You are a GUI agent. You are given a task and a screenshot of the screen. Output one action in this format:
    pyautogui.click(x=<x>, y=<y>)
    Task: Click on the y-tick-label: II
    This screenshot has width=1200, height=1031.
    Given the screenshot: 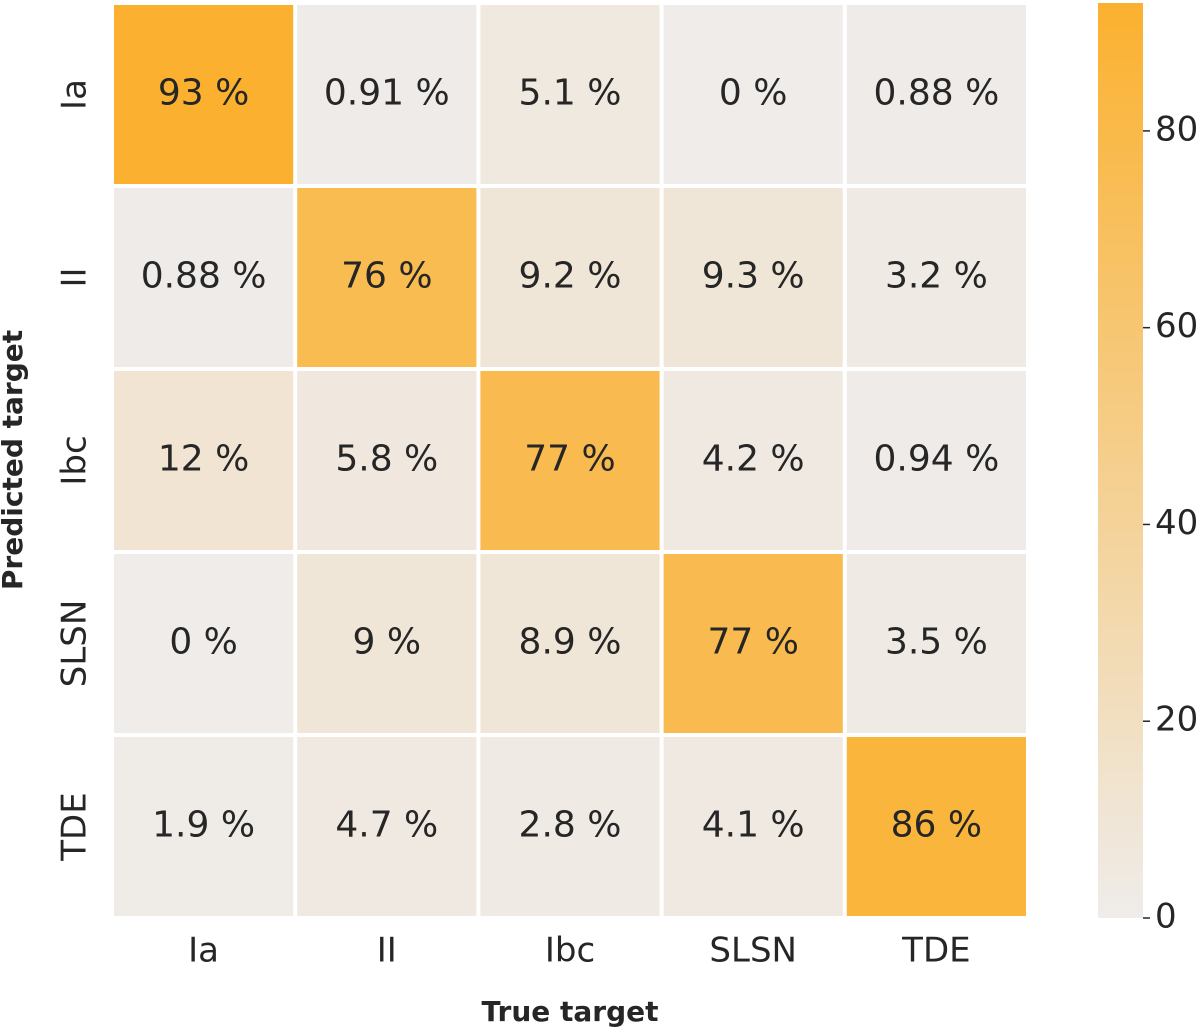 What is the action you would take?
    pyautogui.click(x=75, y=277)
    